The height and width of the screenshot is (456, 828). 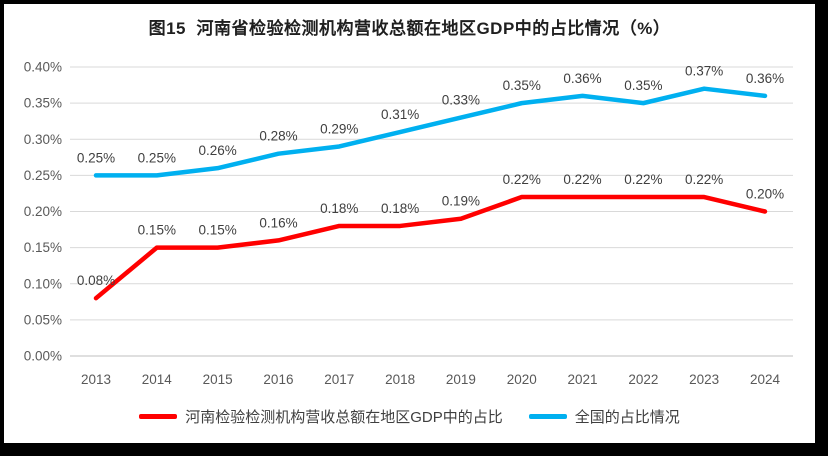 I want to click on y-tick-label: 0.40%, so click(x=43, y=67).